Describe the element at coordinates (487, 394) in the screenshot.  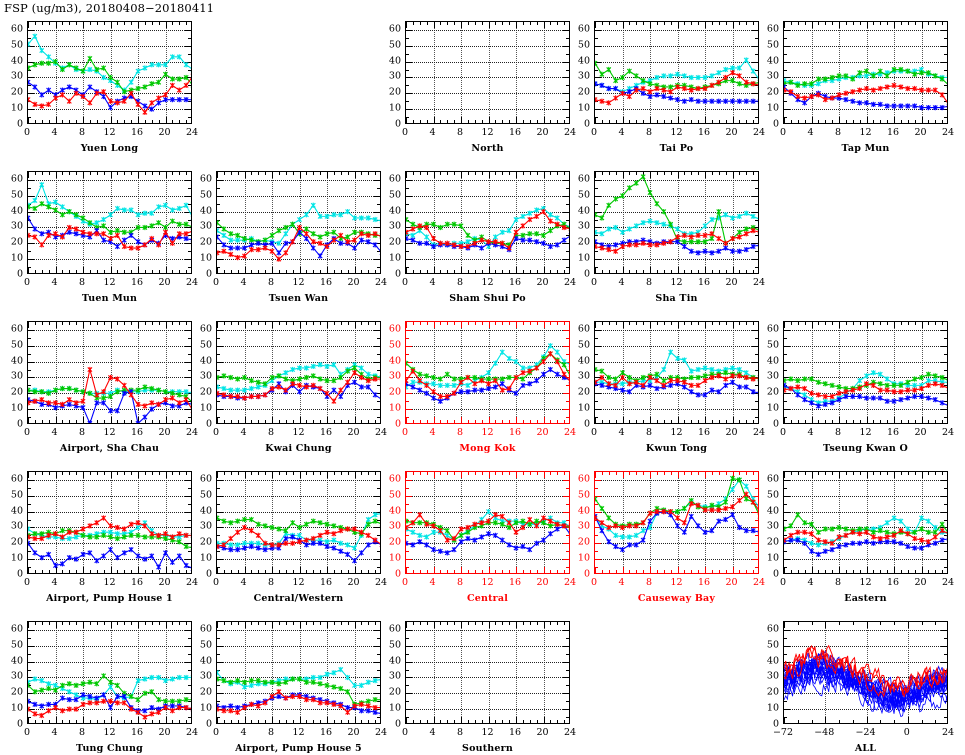
I see `gridline-horizontal` at that location.